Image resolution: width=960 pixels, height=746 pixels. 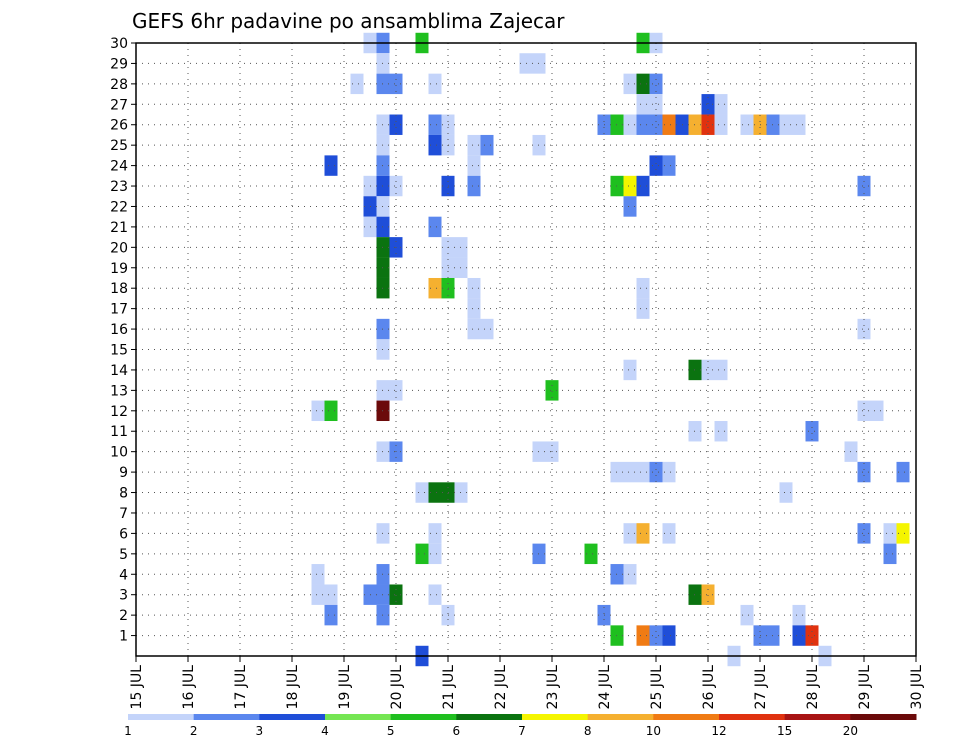 I want to click on y-tick-label: 12, so click(x=119, y=412).